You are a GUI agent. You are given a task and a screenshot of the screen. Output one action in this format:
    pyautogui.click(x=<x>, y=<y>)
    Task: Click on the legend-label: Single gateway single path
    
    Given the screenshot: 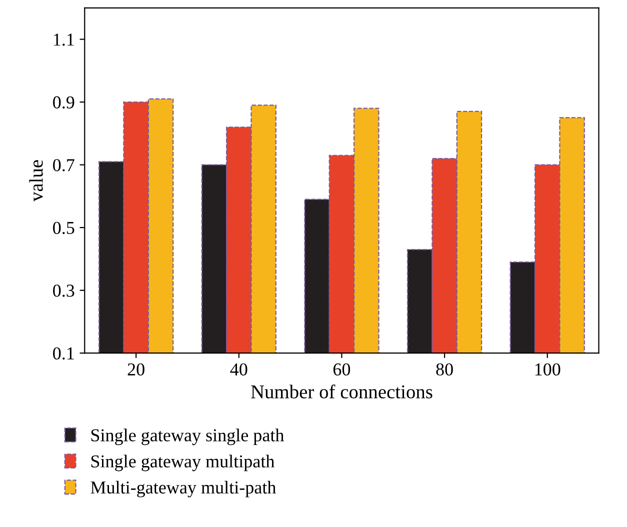 What is the action you would take?
    pyautogui.click(x=187, y=437)
    